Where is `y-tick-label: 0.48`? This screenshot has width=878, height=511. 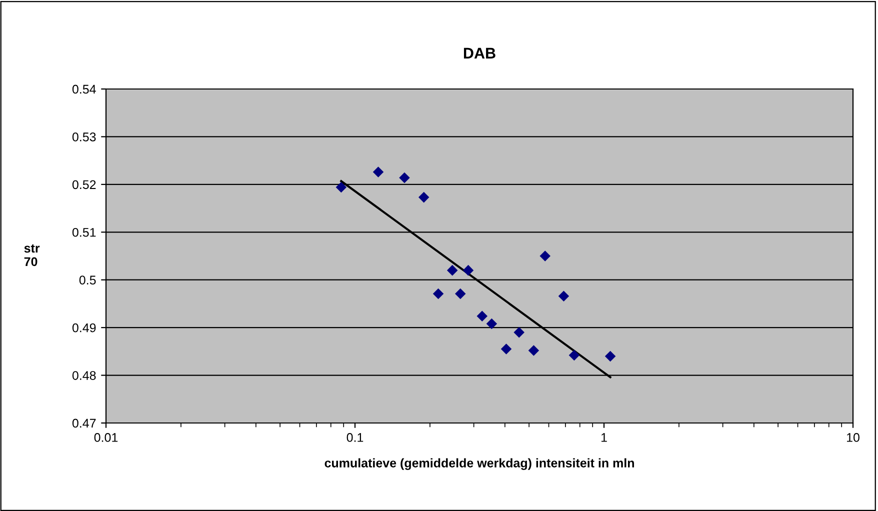 y-tick-label: 0.48 is located at coordinates (84, 375).